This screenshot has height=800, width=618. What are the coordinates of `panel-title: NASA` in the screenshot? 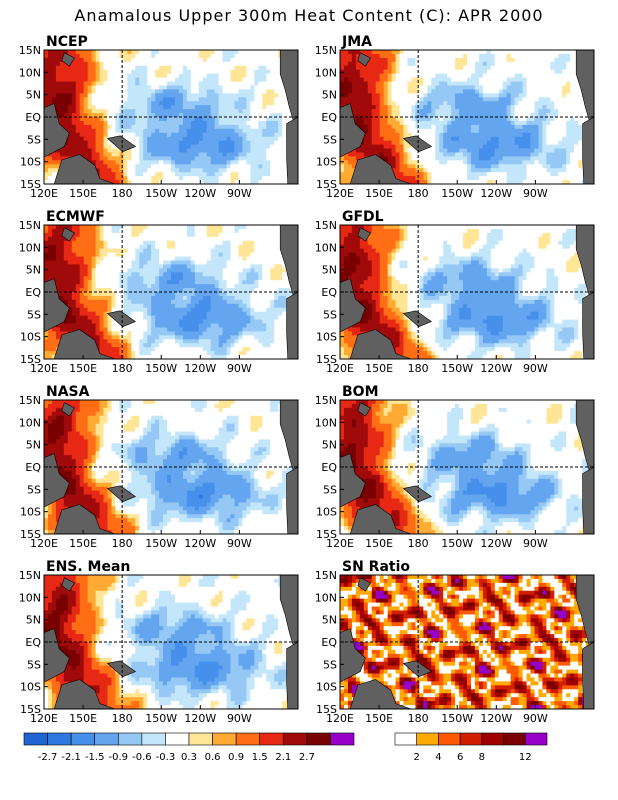 It's located at (68, 392).